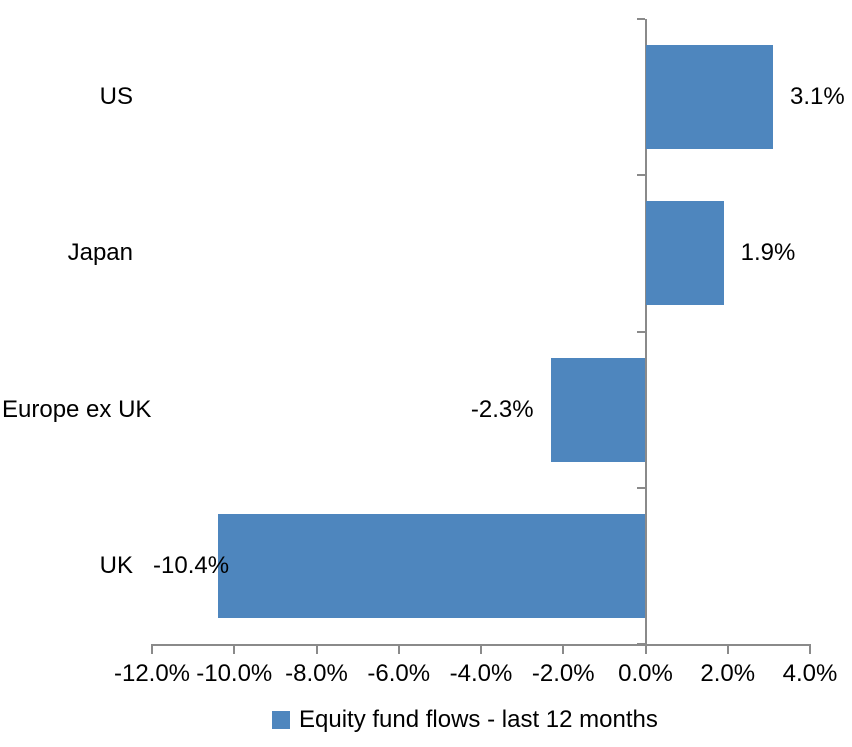 Image resolution: width=852 pixels, height=747 pixels. What do you see at coordinates (481, 645) in the screenshot?
I see `x-axis-line` at bounding box center [481, 645].